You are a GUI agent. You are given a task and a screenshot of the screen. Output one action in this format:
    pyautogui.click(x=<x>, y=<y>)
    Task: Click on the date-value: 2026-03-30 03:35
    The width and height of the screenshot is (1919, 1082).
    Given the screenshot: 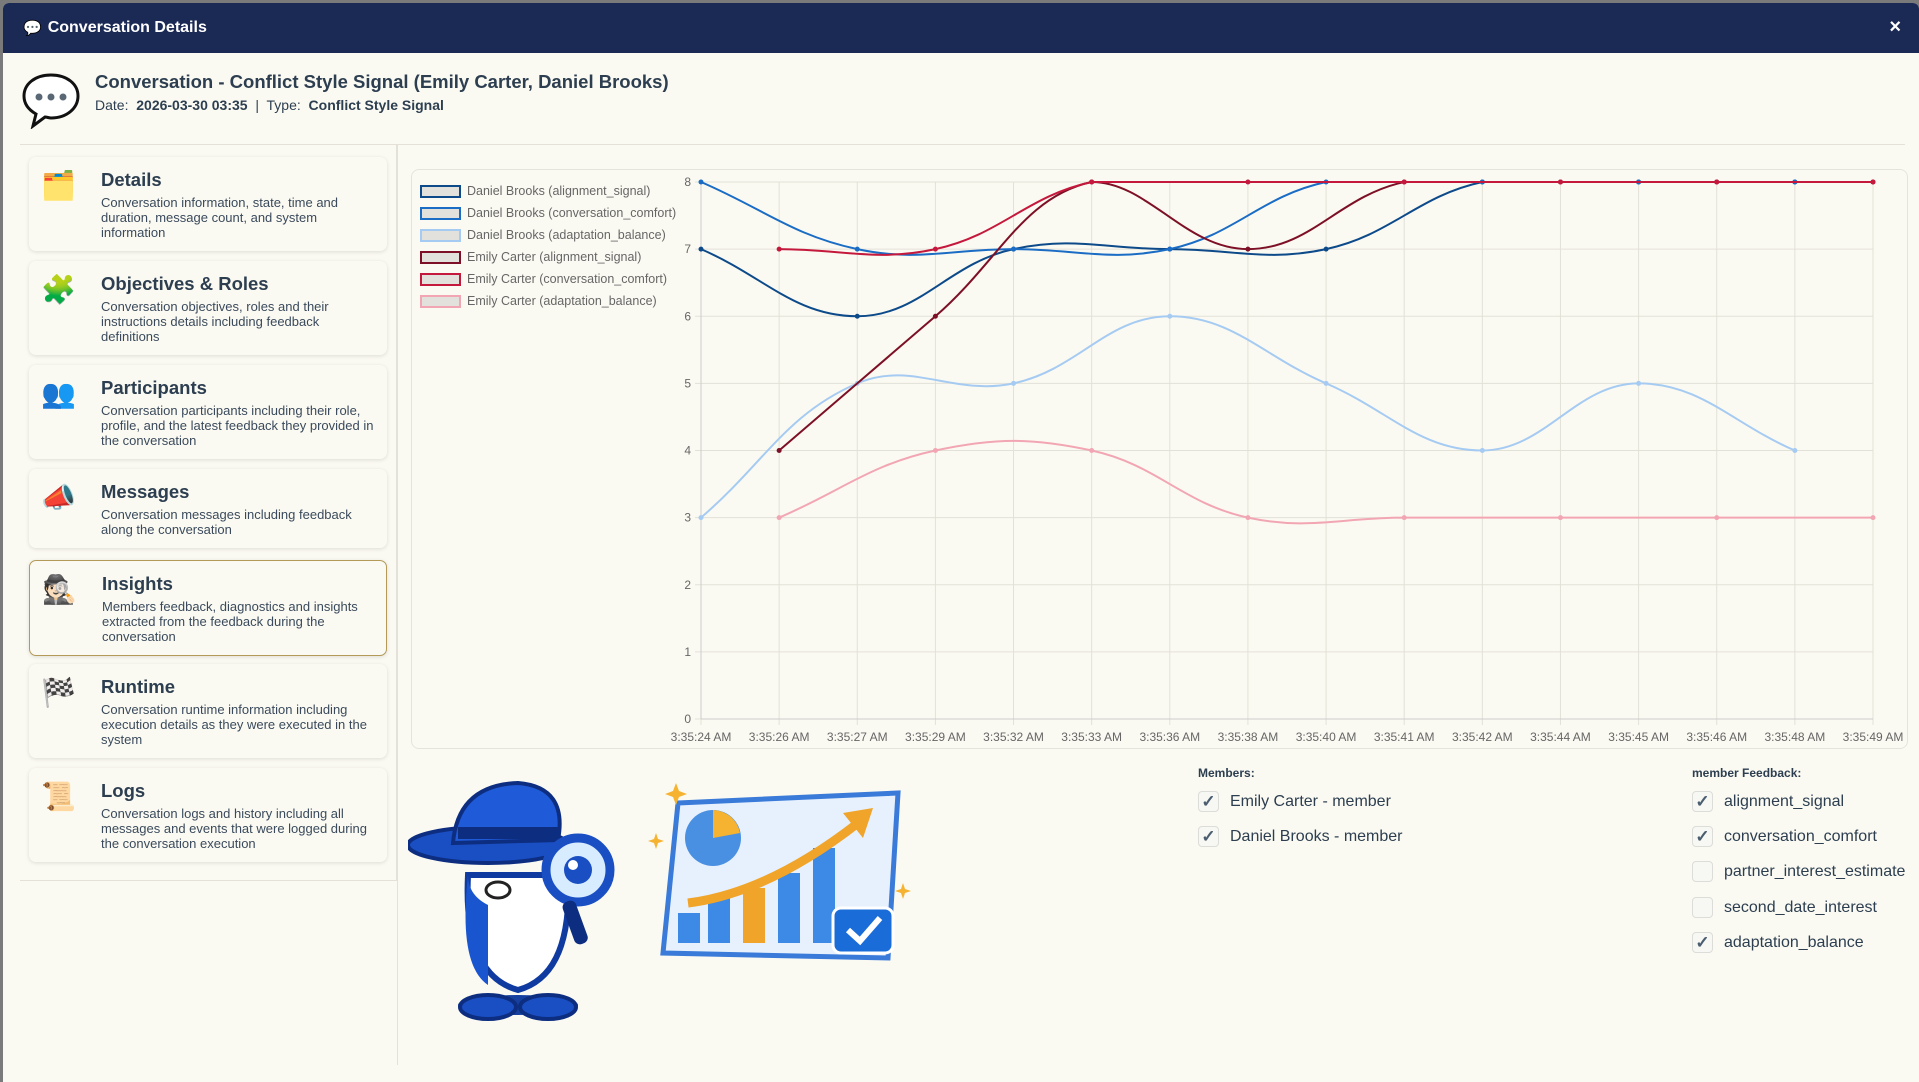 What is the action you would take?
    pyautogui.click(x=192, y=105)
    